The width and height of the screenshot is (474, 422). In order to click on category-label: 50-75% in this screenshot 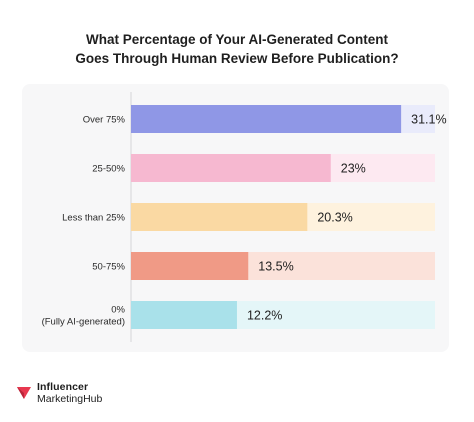, I will do `click(108, 267)`.